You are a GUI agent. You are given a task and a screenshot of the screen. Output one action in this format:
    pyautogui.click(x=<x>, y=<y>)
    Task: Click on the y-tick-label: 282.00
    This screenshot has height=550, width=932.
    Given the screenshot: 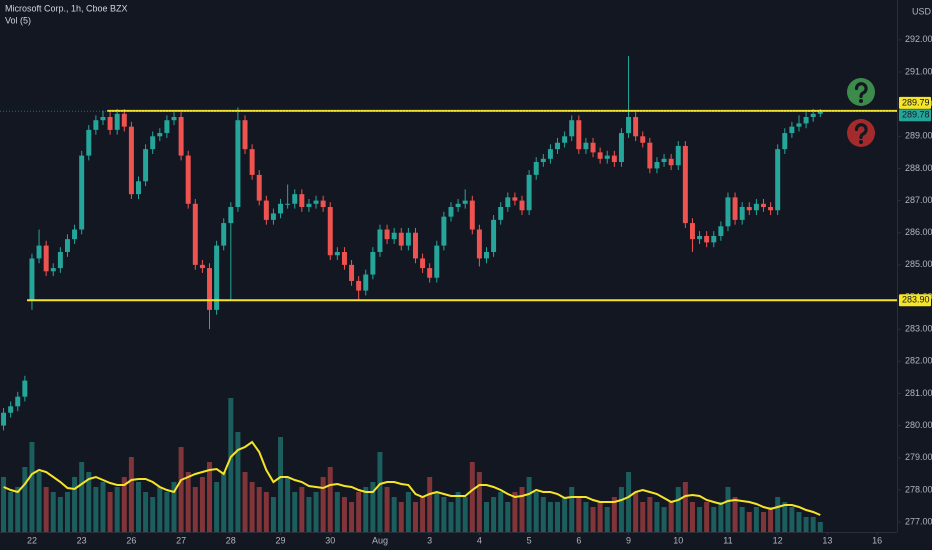 What is the action you would take?
    pyautogui.click(x=918, y=361)
    